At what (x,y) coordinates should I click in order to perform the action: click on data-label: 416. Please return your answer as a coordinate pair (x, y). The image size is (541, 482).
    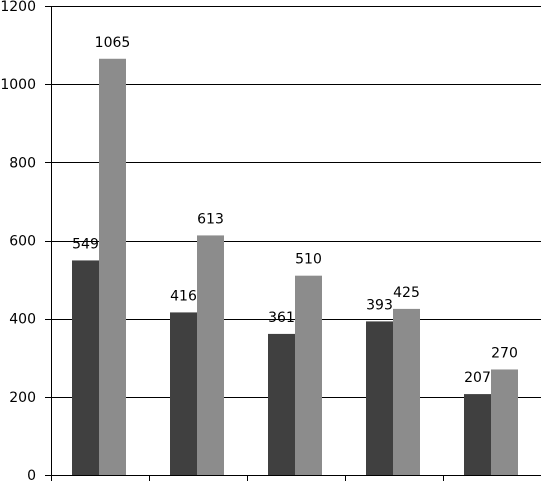
    Looking at the image, I should click on (183, 296).